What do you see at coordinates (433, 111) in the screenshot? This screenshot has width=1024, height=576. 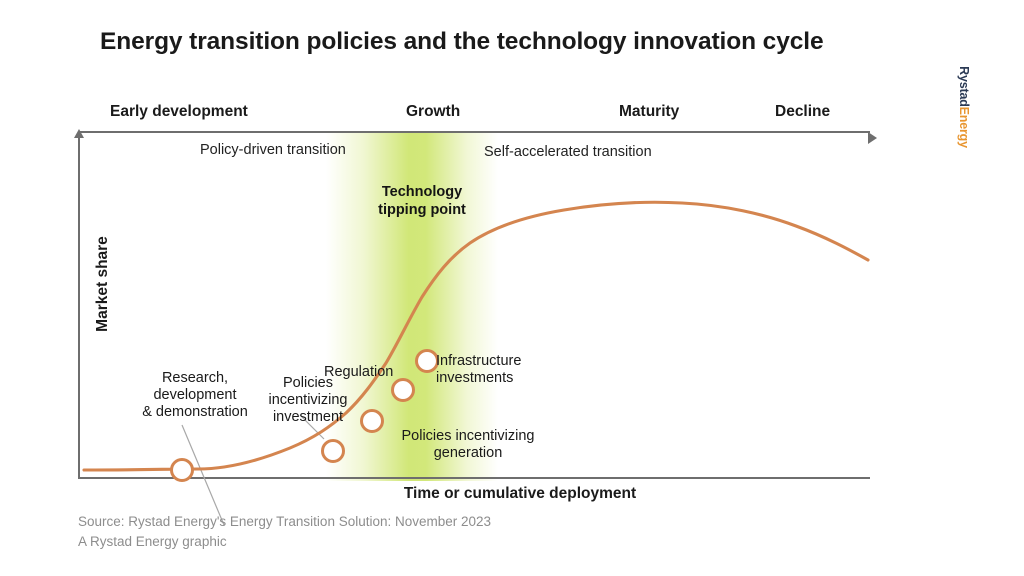 I see `phase-label-growth: Growth` at bounding box center [433, 111].